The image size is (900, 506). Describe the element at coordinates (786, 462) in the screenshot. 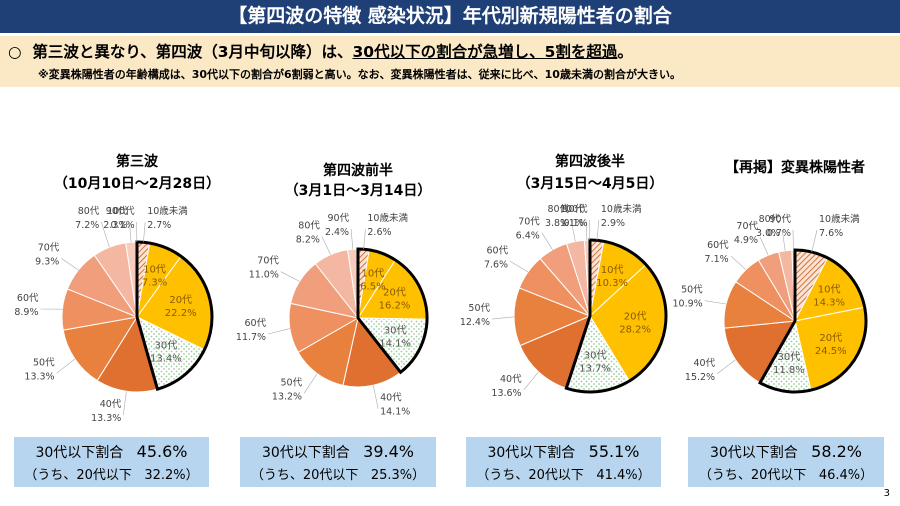

I see `summary-box-4: 30代以下割合 58.2% （うち、20代以下 46.4%）` at that location.